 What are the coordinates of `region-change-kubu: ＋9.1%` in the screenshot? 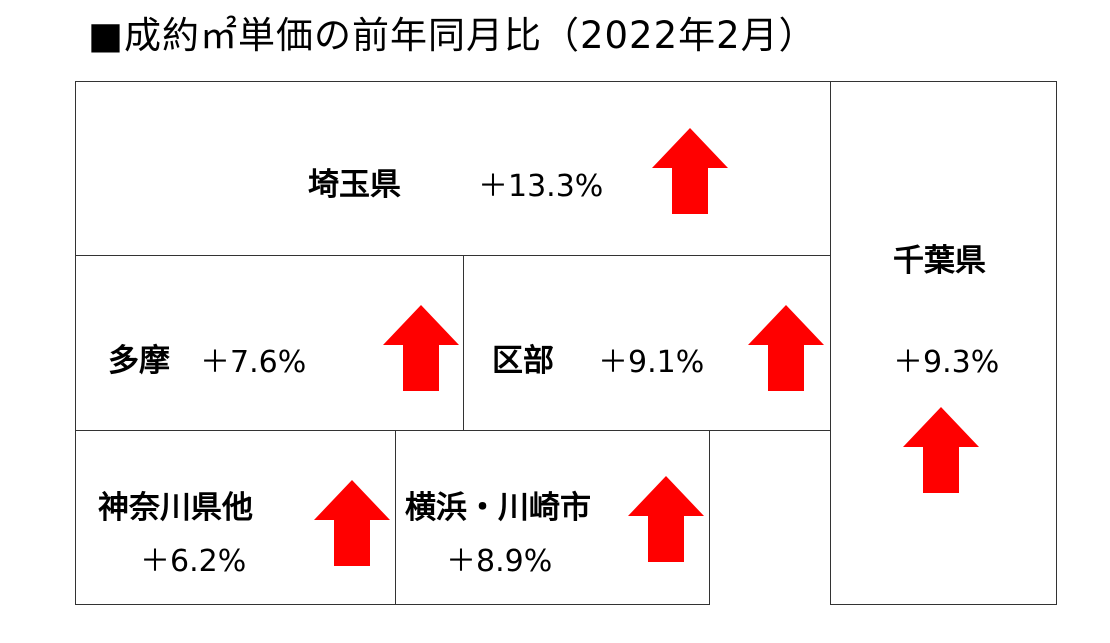 It's located at (651, 362).